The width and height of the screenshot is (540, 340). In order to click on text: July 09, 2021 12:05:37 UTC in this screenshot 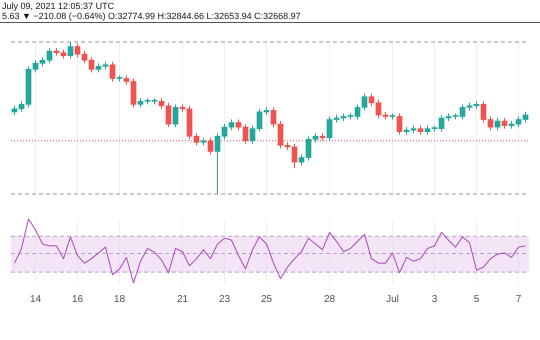, I will do `click(59, 6)`.